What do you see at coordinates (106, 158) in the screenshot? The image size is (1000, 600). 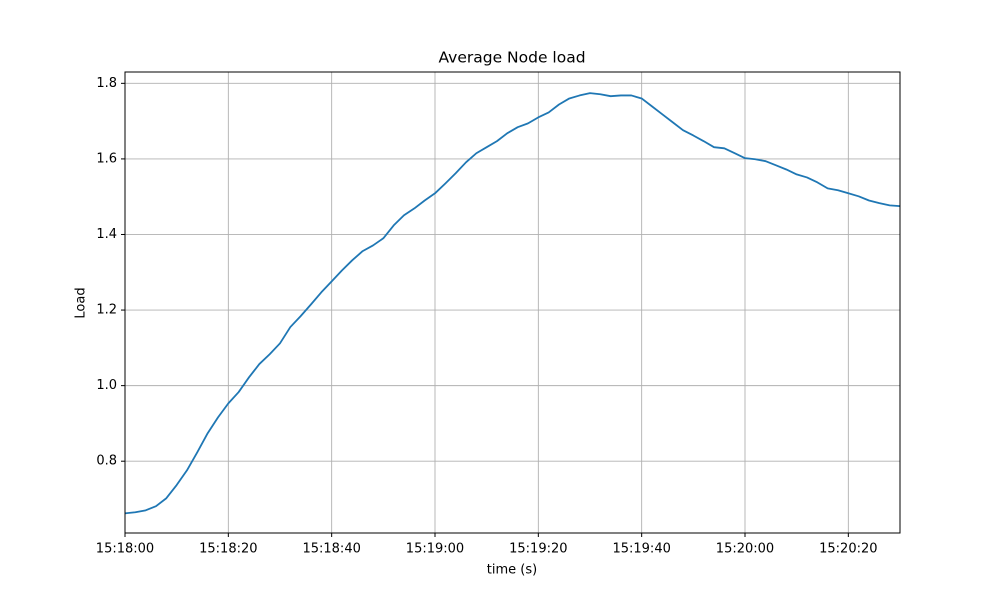 I see `y-tick-label: 1.6` at bounding box center [106, 158].